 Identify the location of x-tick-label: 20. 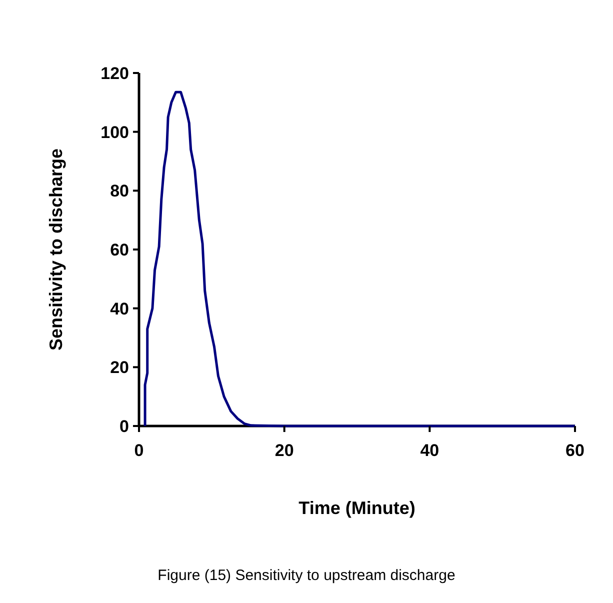
(284, 450).